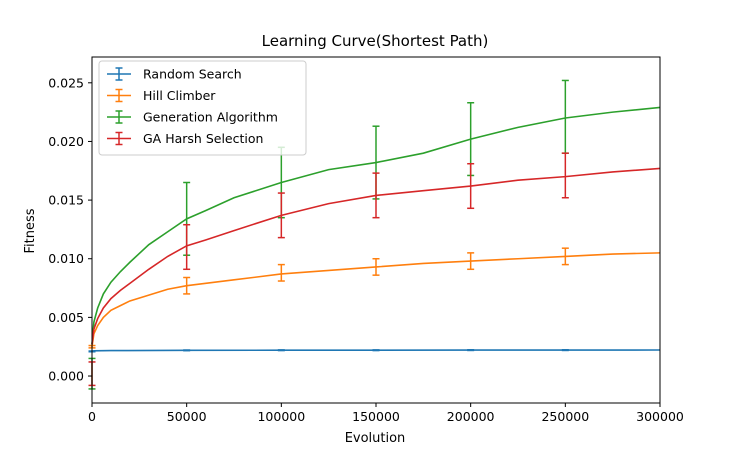 Image resolution: width=733 pixels, height=451 pixels. I want to click on x-tick-label: 300000, so click(660, 416).